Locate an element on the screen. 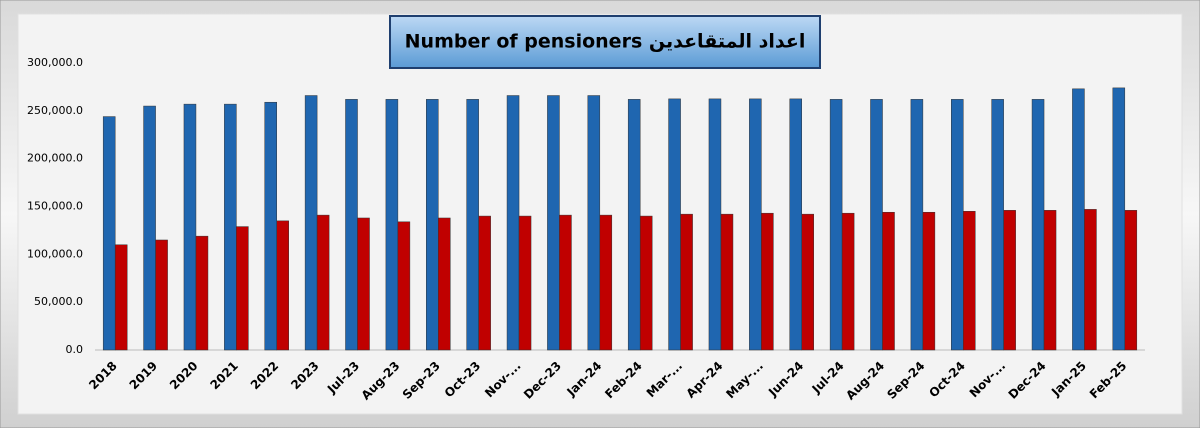  y-tick-label: 150,000.0 is located at coordinates (55, 206).